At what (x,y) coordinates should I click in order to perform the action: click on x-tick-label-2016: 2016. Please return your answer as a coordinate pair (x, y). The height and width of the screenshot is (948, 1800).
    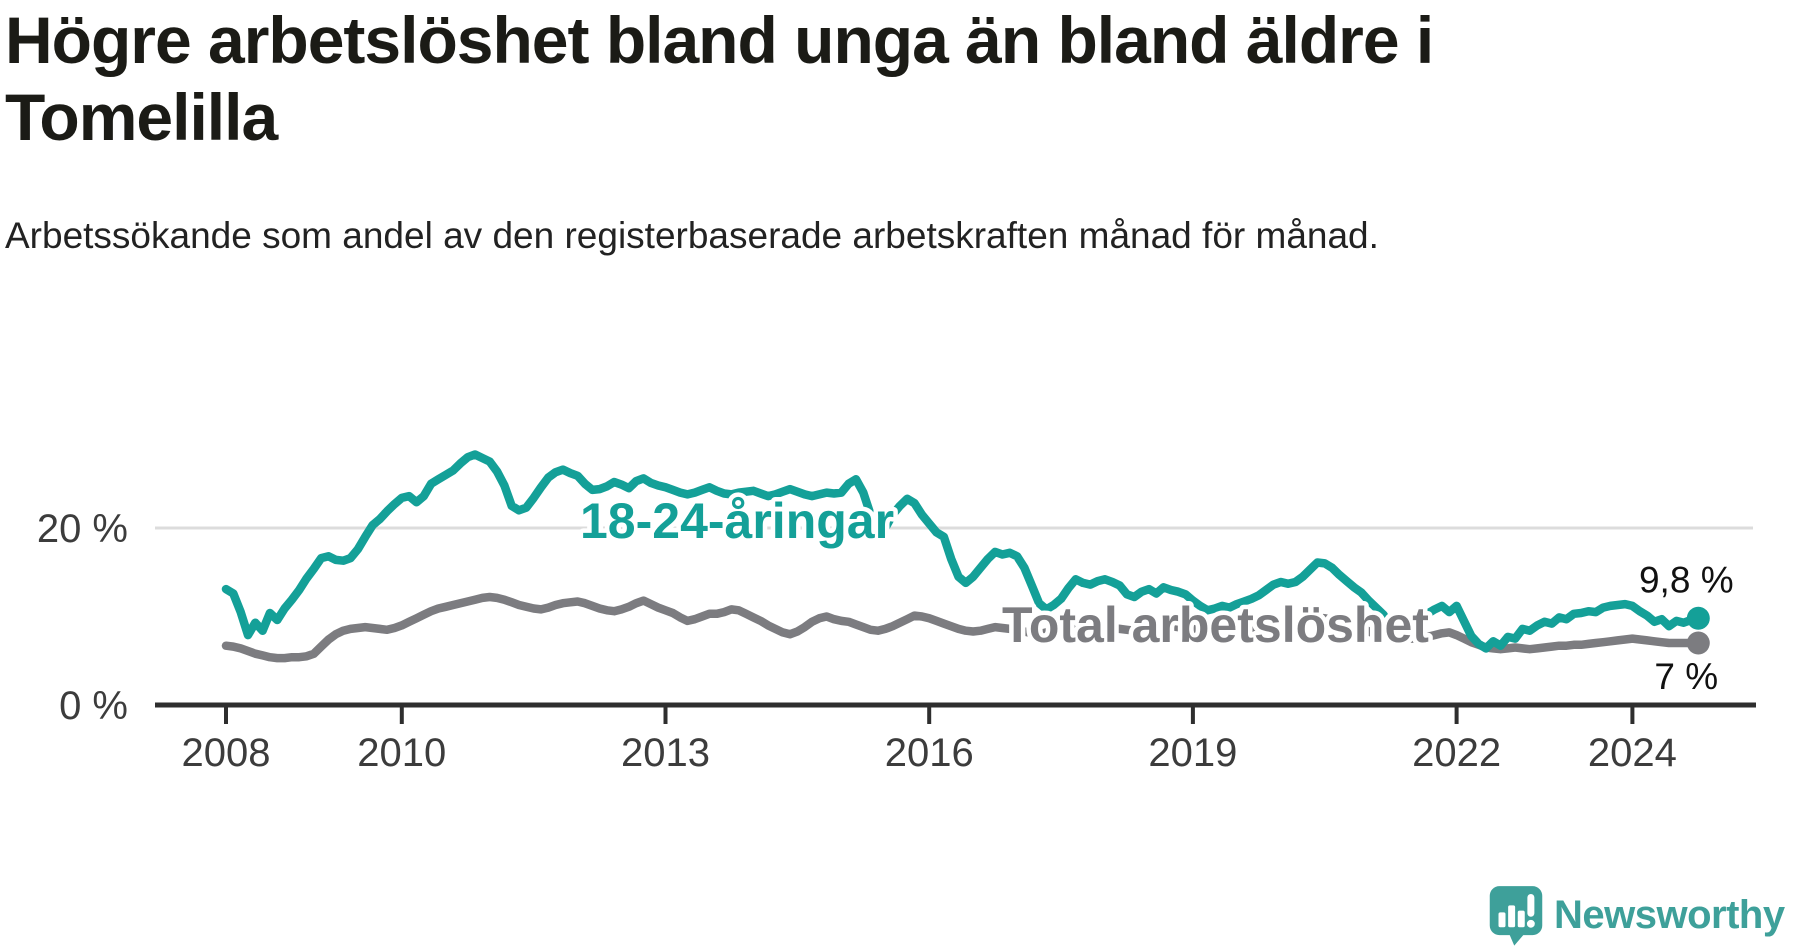
    Looking at the image, I should click on (929, 753).